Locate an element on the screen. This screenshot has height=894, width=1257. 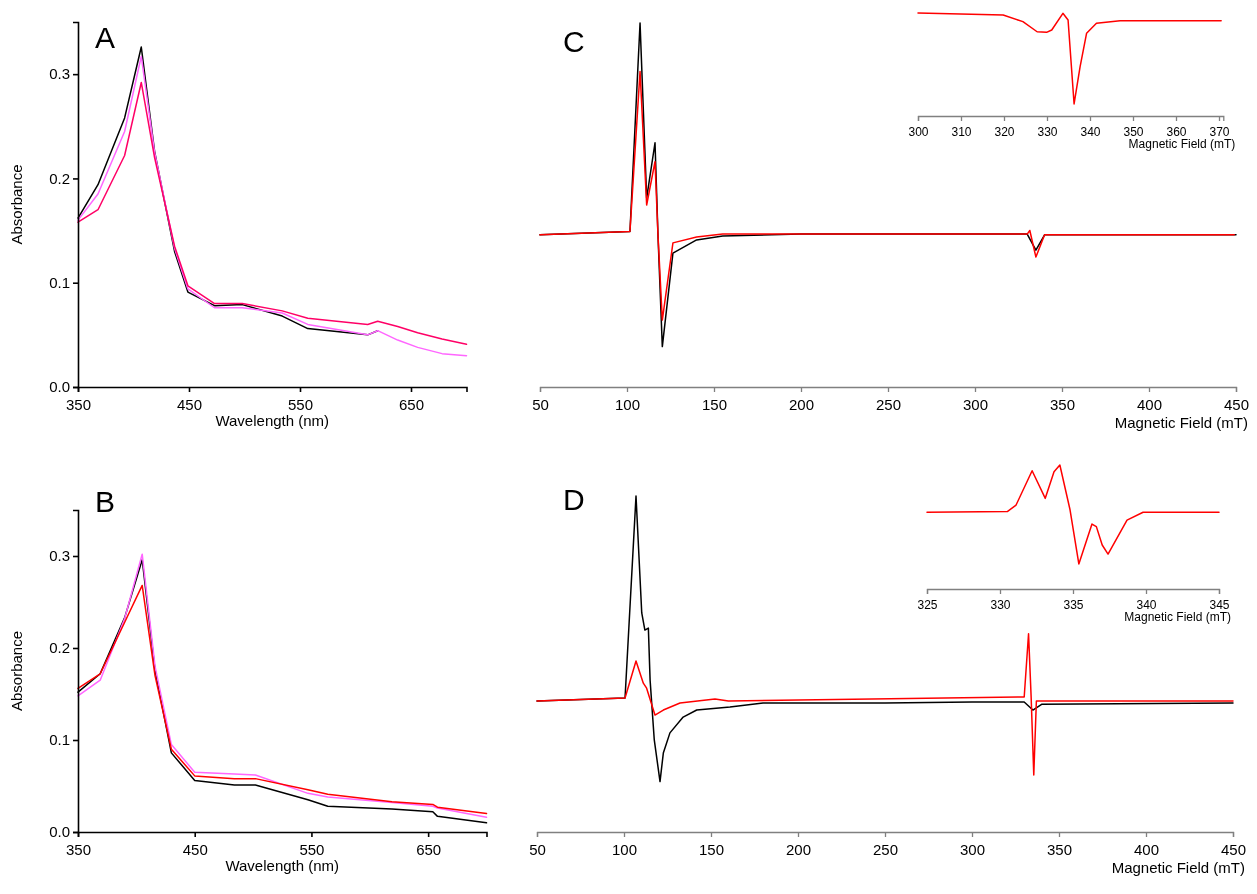
x-tick-label: 310 is located at coordinates (961, 132).